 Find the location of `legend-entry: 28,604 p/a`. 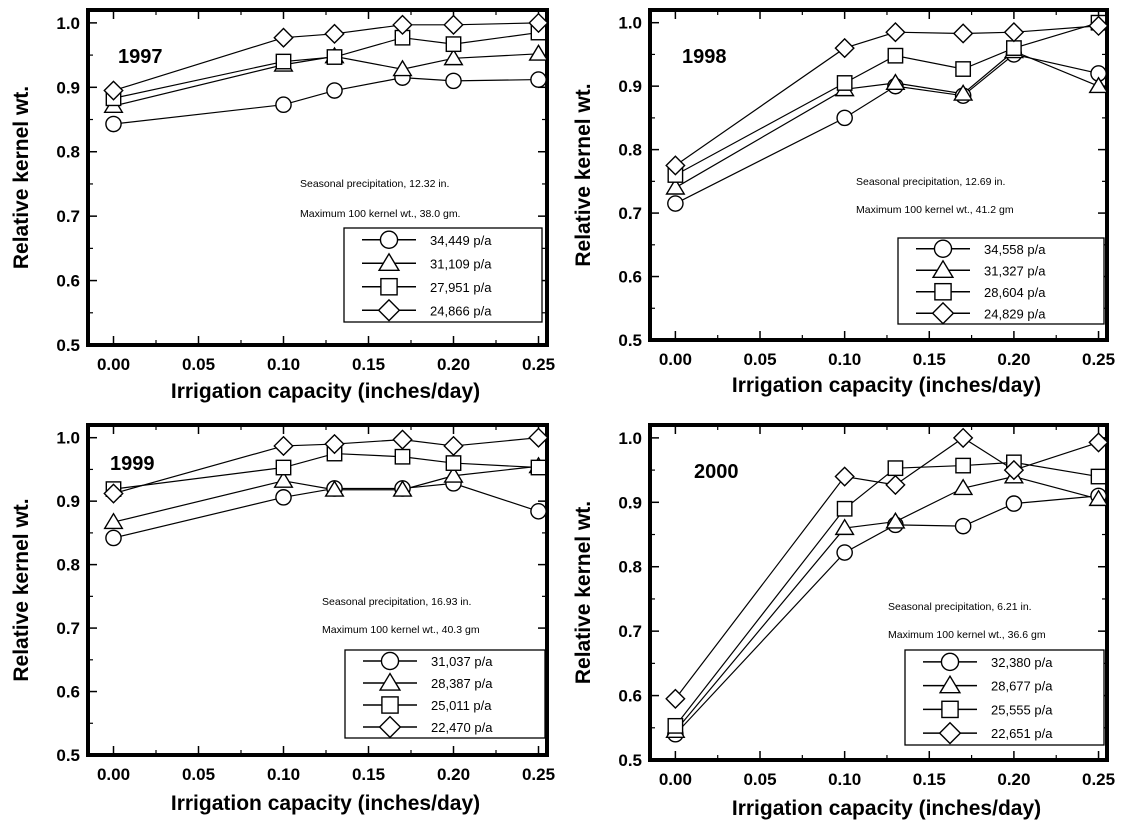

legend-entry: 28,604 p/a is located at coordinates (1015, 292).